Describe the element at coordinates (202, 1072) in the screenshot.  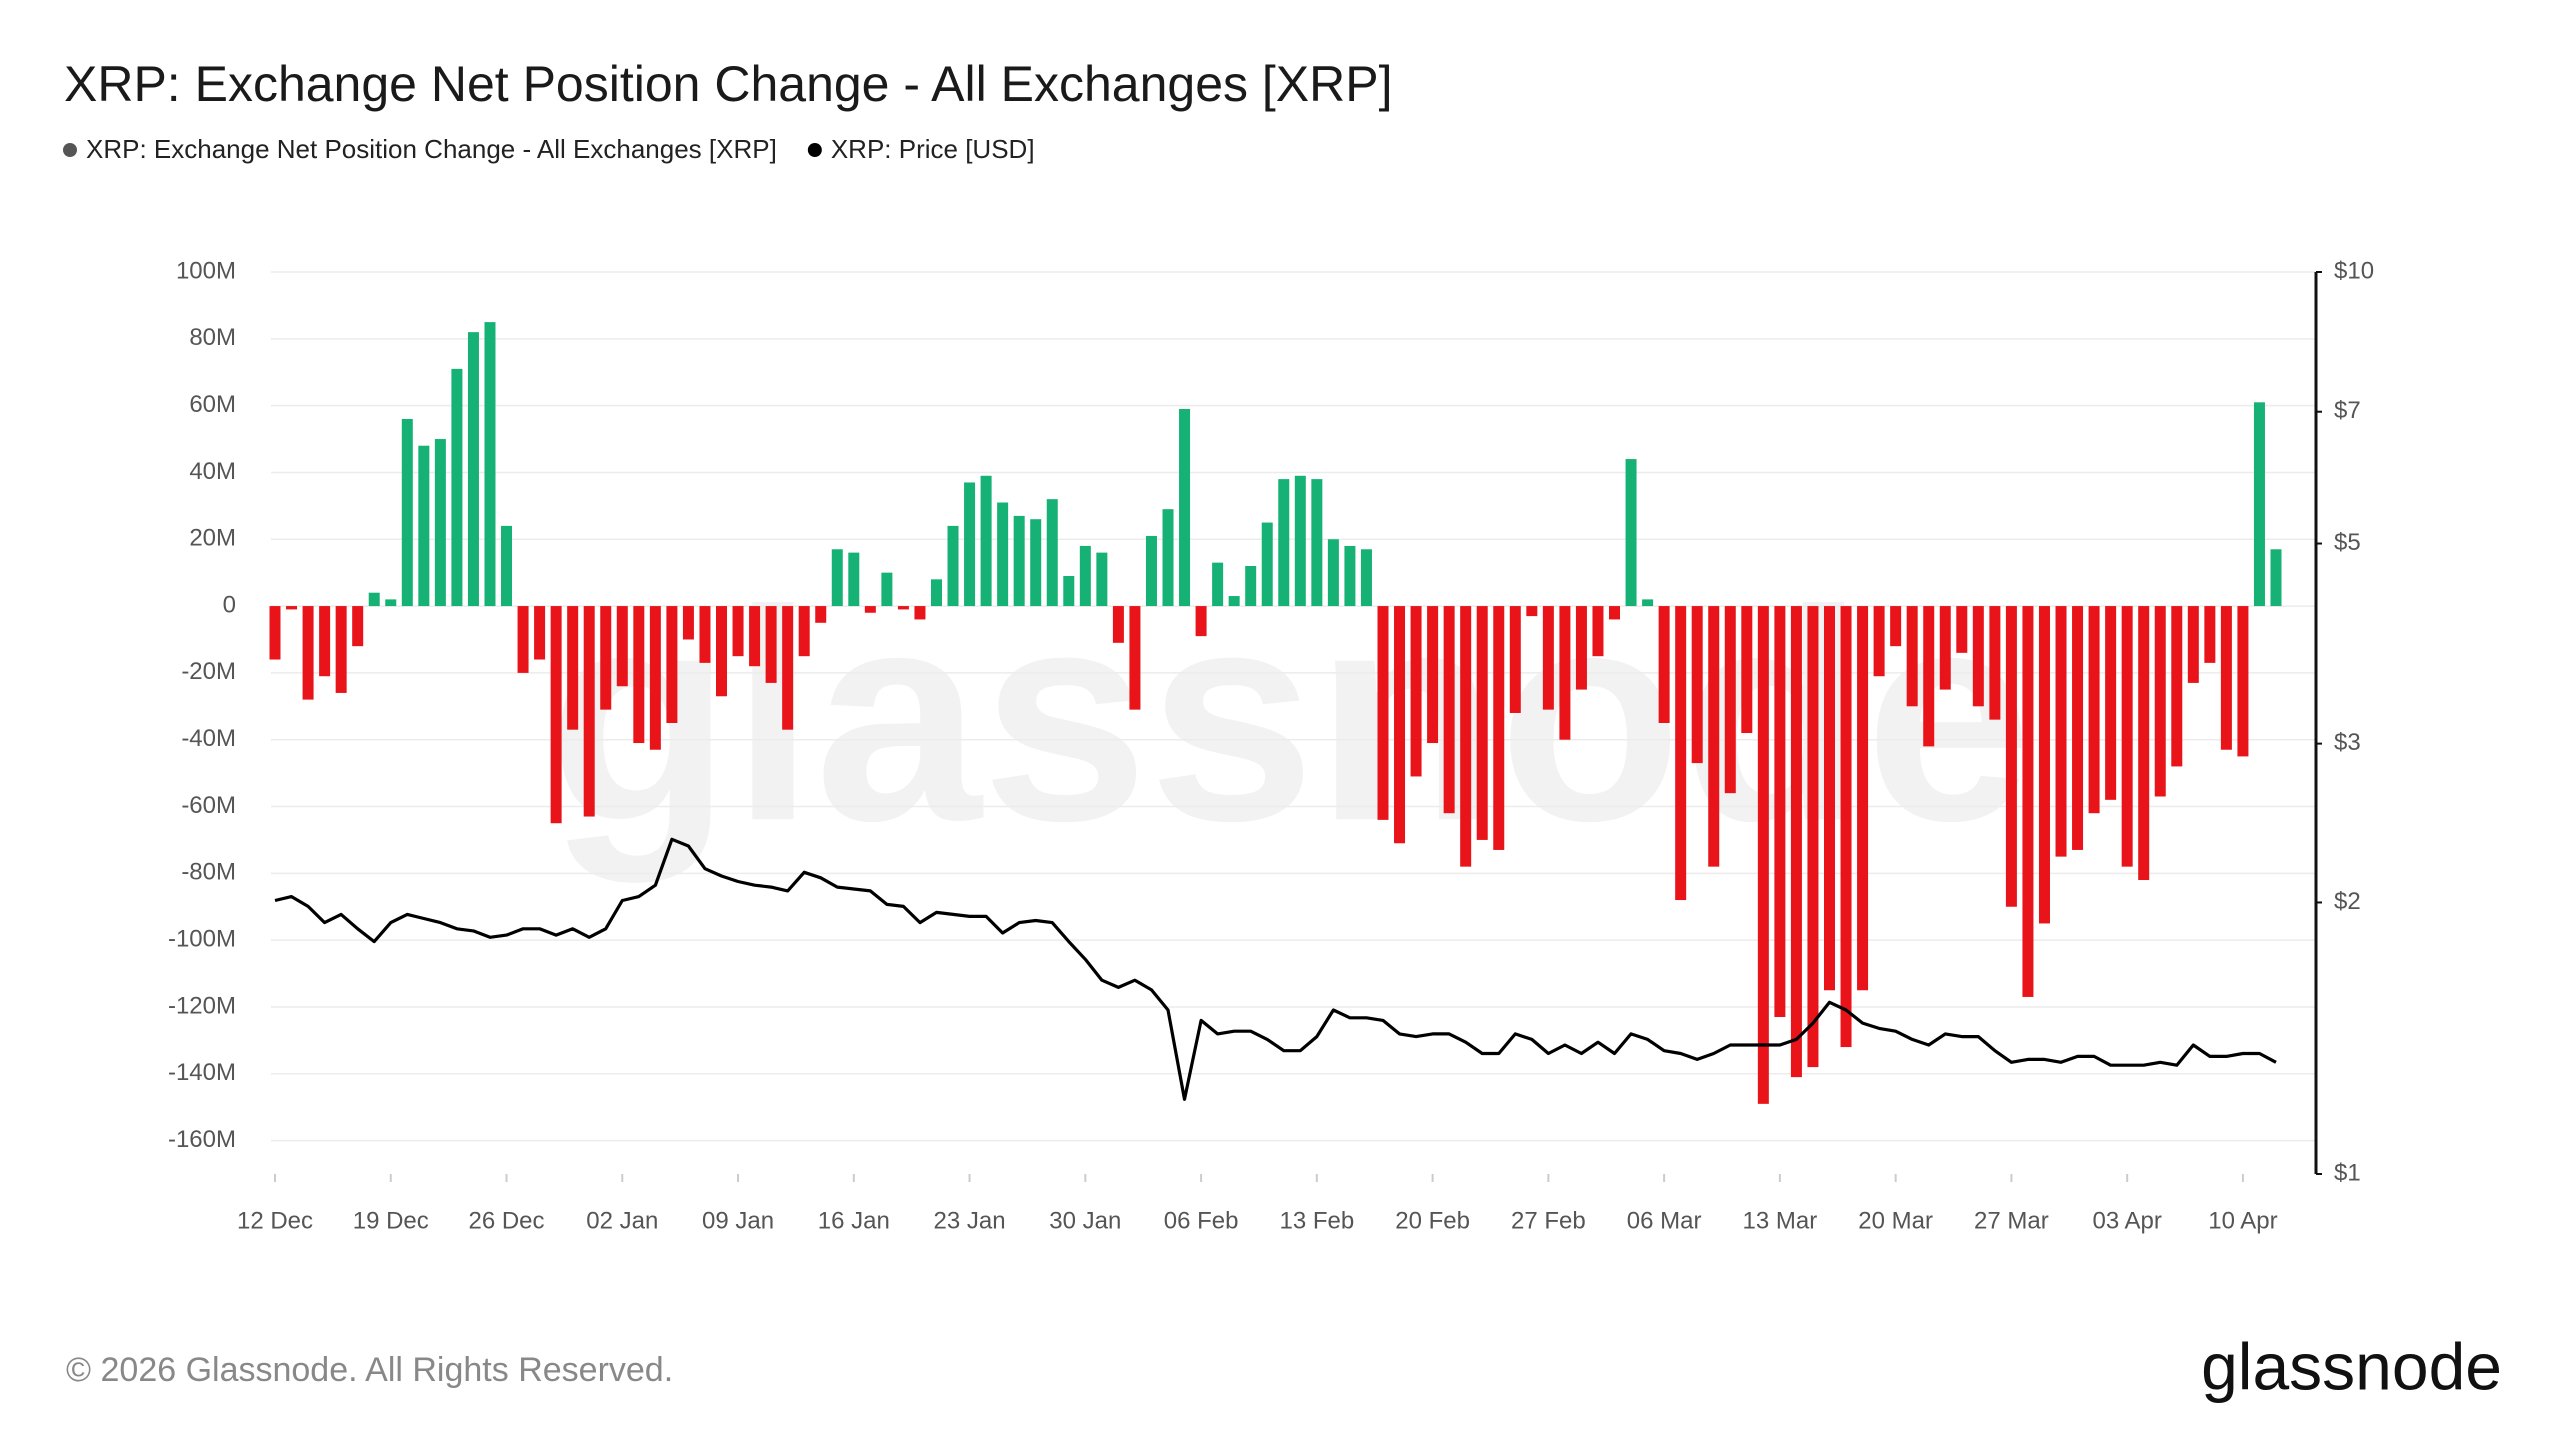
I see `y-tick-label: -140M` at that location.